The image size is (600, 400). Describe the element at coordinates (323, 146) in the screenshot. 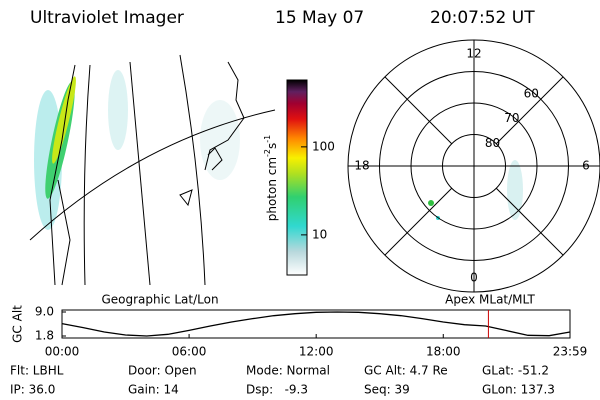

I see `colorbar-tick-label: 100` at that location.